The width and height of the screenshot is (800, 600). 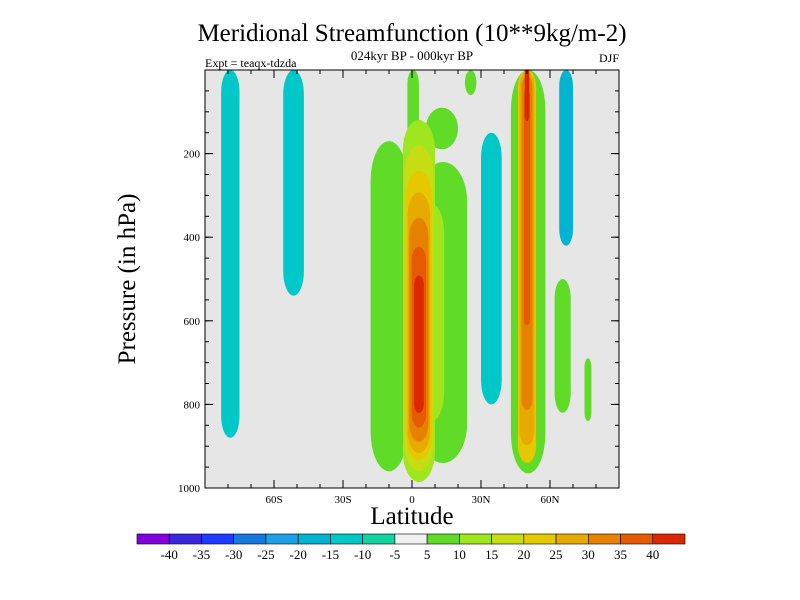 What do you see at coordinates (330, 554) in the screenshot?
I see `colorbar-label: -15` at bounding box center [330, 554].